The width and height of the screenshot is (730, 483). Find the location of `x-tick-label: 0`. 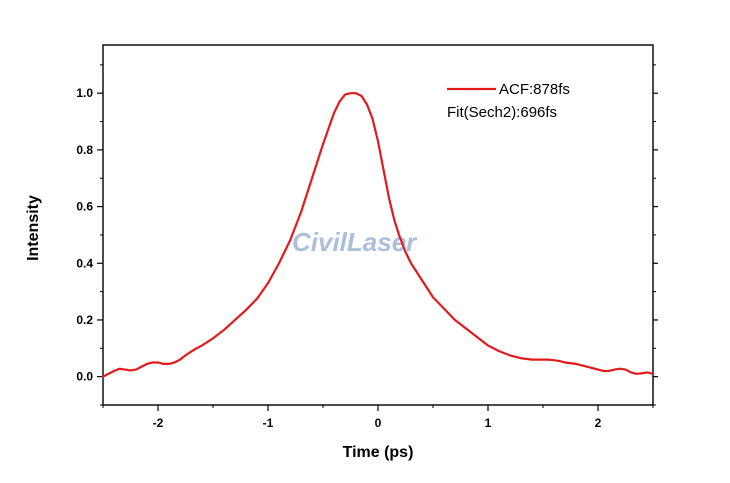

x-tick-label: 0 is located at coordinates (378, 423).